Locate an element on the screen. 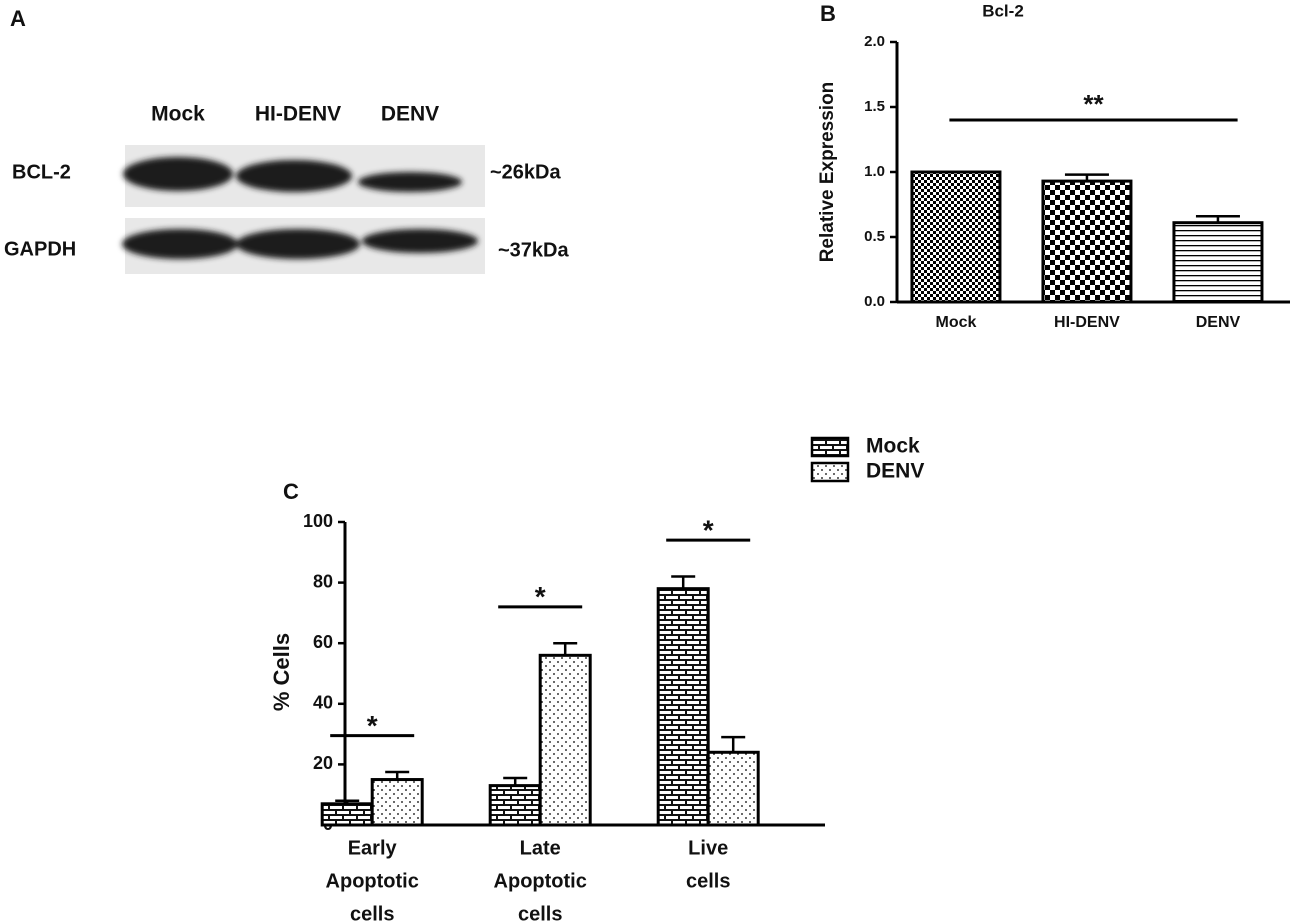 The height and width of the screenshot is (921, 1290). lane-label: HI-DENV is located at coordinates (298, 114).